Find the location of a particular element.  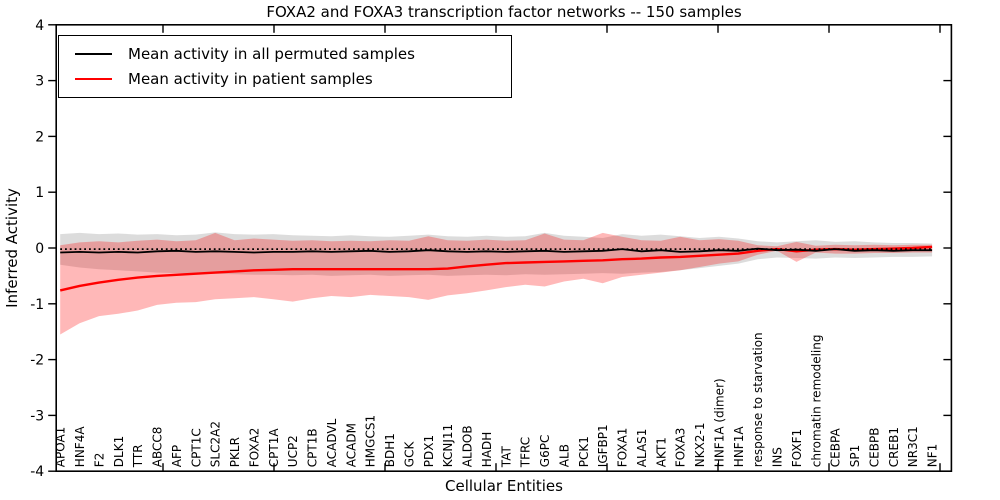

x-category-label: ACADVL is located at coordinates (332, 442).